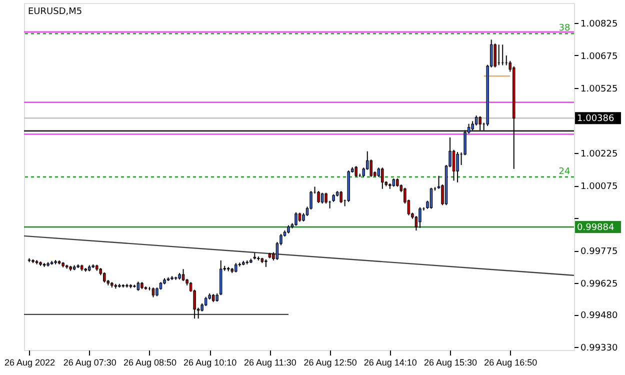 Image resolution: width=625 pixels, height=375 pixels. I want to click on chart-title: EURUSD,M5, so click(55, 12).